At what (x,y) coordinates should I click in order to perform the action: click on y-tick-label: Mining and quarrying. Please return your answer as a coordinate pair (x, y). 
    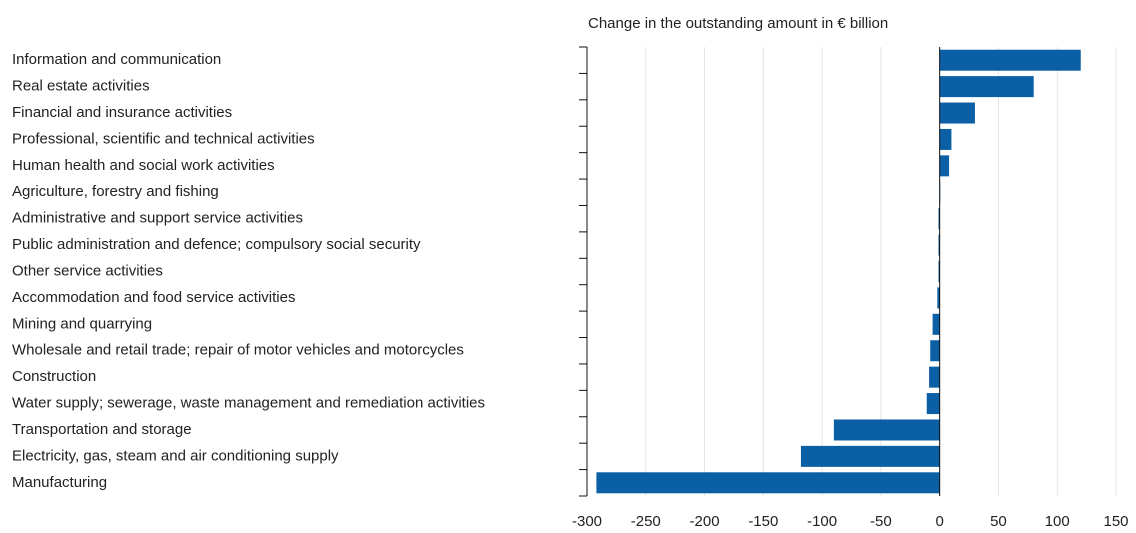
    Looking at the image, I should click on (82, 323).